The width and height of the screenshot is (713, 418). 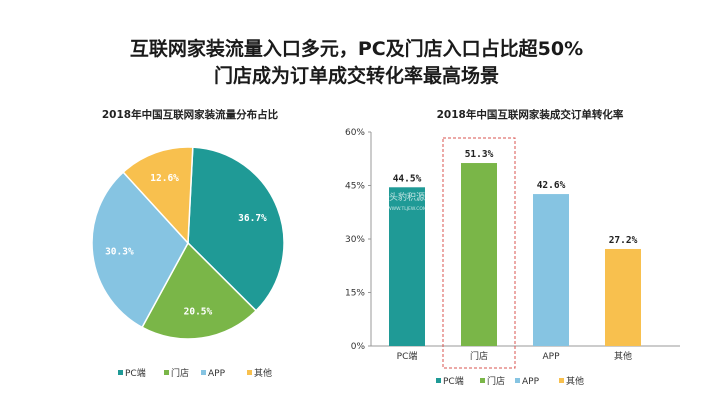 I want to click on pie-label-3: 12.6%, so click(x=164, y=178).